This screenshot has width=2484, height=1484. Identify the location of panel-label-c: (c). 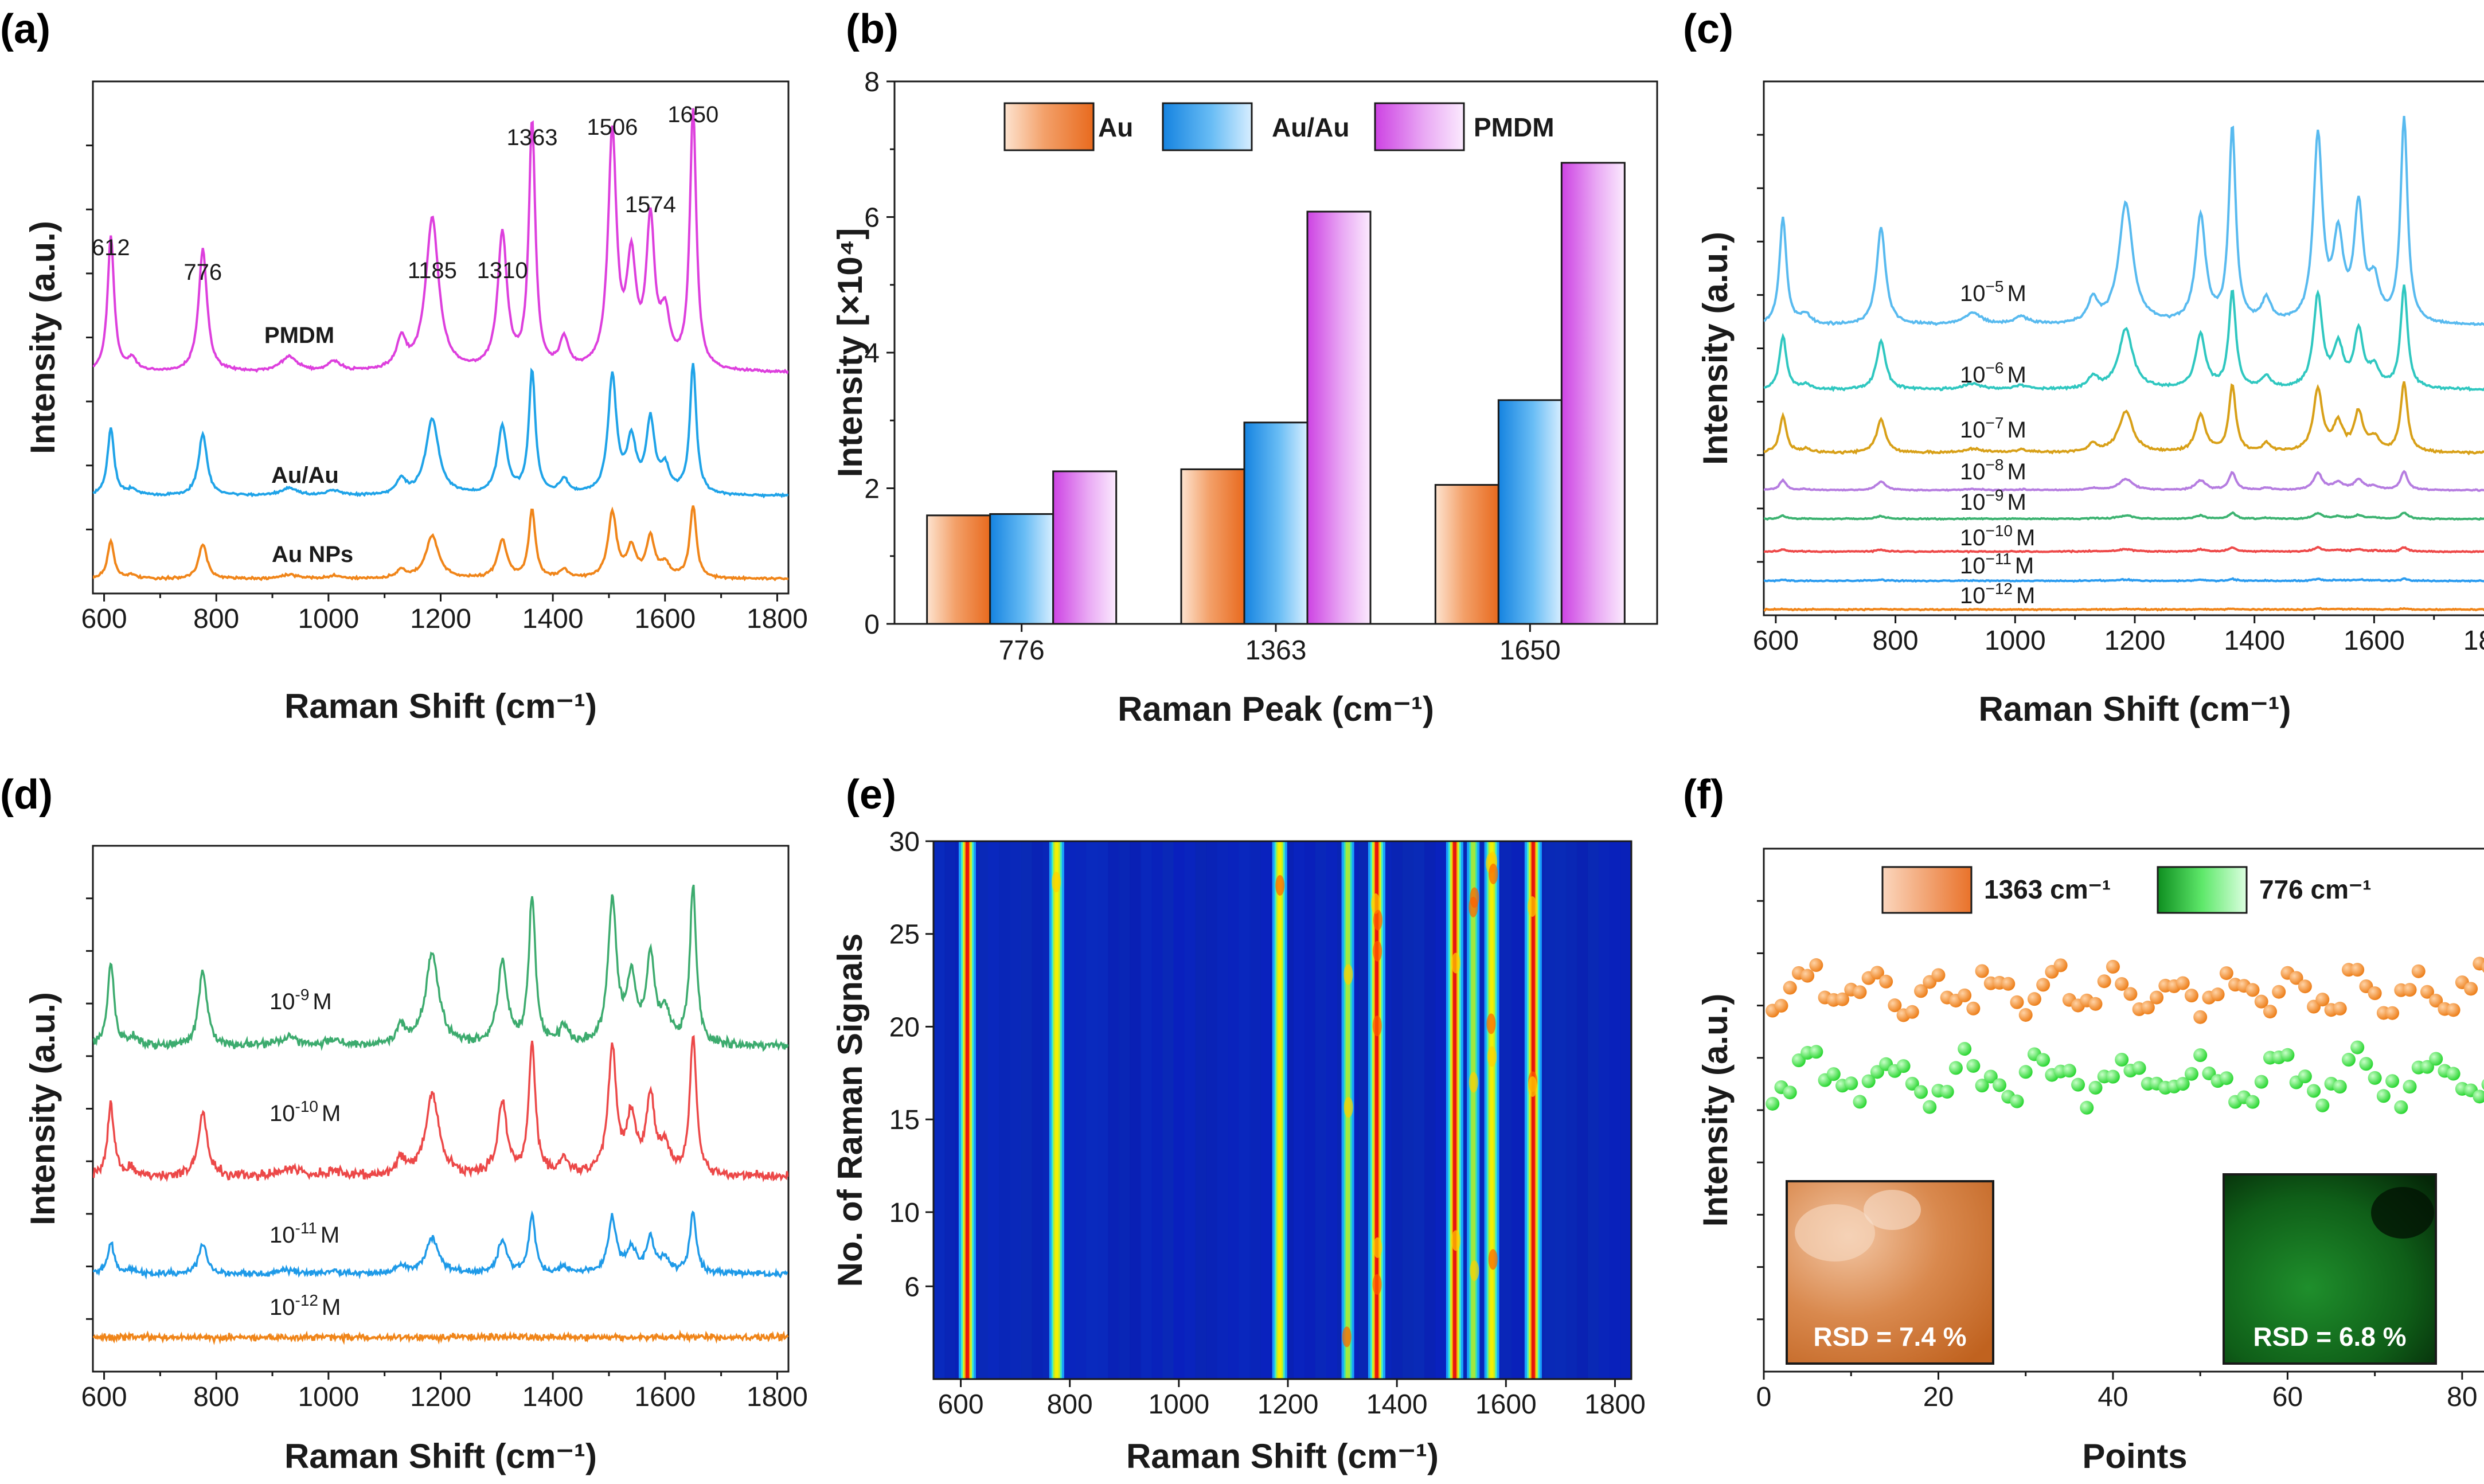
(1708, 29).